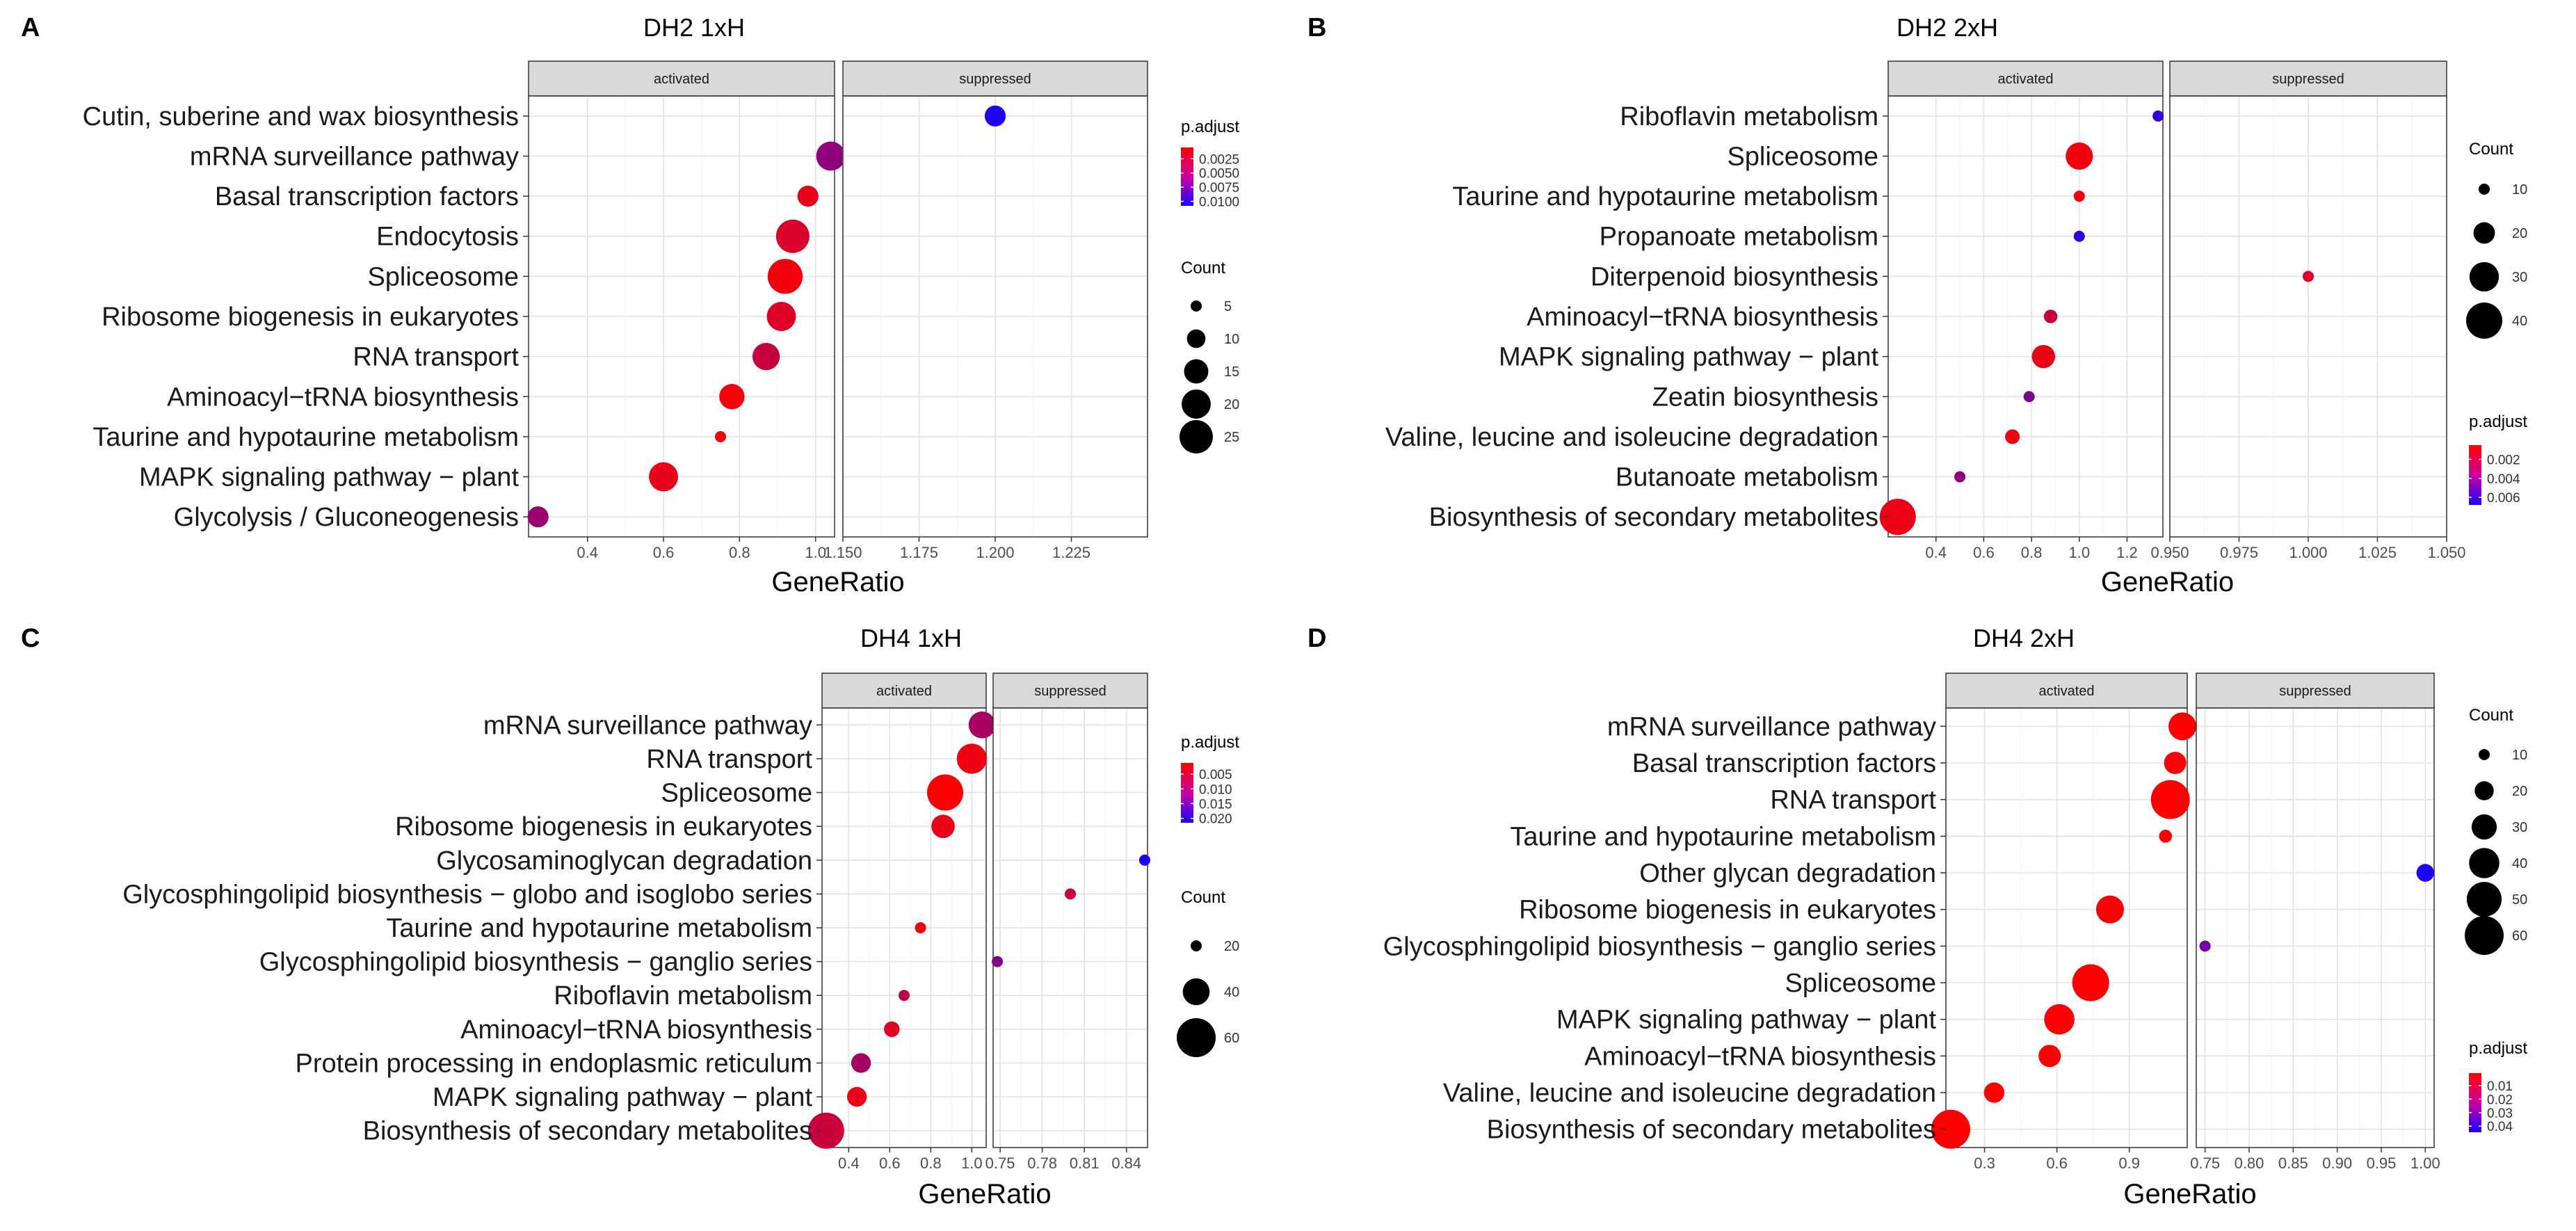 Image resolution: width=2576 pixels, height=1231 pixels. What do you see at coordinates (2519, 277) in the screenshot?
I see `size-legend-label: 30` at bounding box center [2519, 277].